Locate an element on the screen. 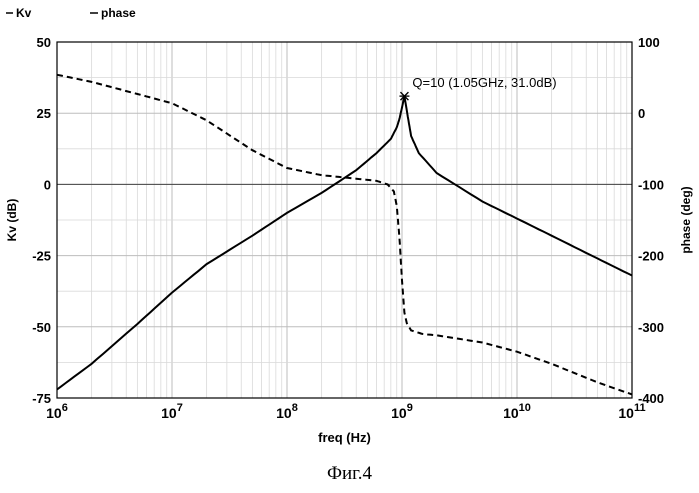 Image resolution: width=699 pixels, height=493 pixels. y-left-tick-label: 25 is located at coordinates (44, 113).